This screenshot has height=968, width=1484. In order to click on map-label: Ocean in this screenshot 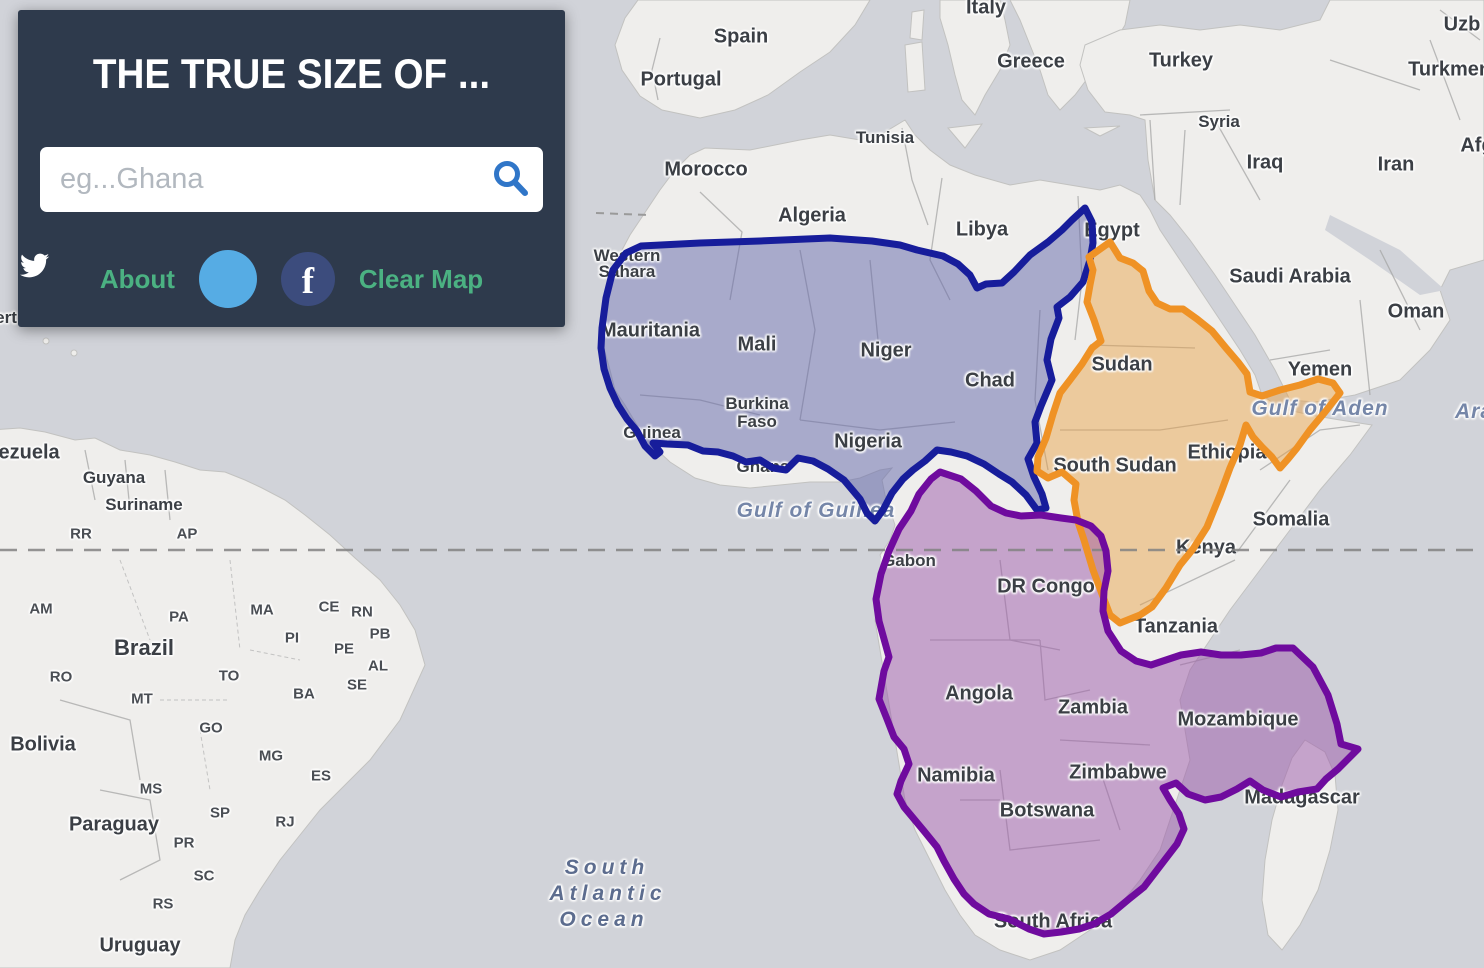, I will do `click(604, 919)`.